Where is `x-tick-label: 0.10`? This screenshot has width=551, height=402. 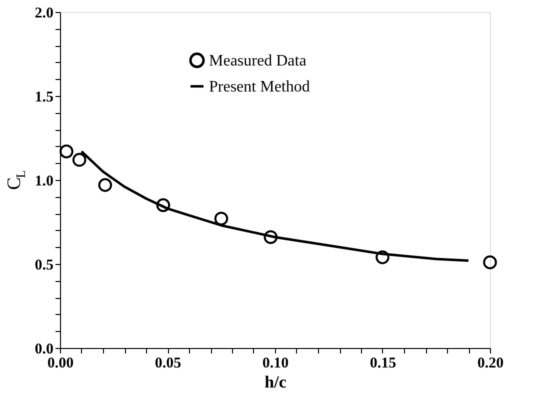
x-tick-label: 0.10 is located at coordinates (275, 364).